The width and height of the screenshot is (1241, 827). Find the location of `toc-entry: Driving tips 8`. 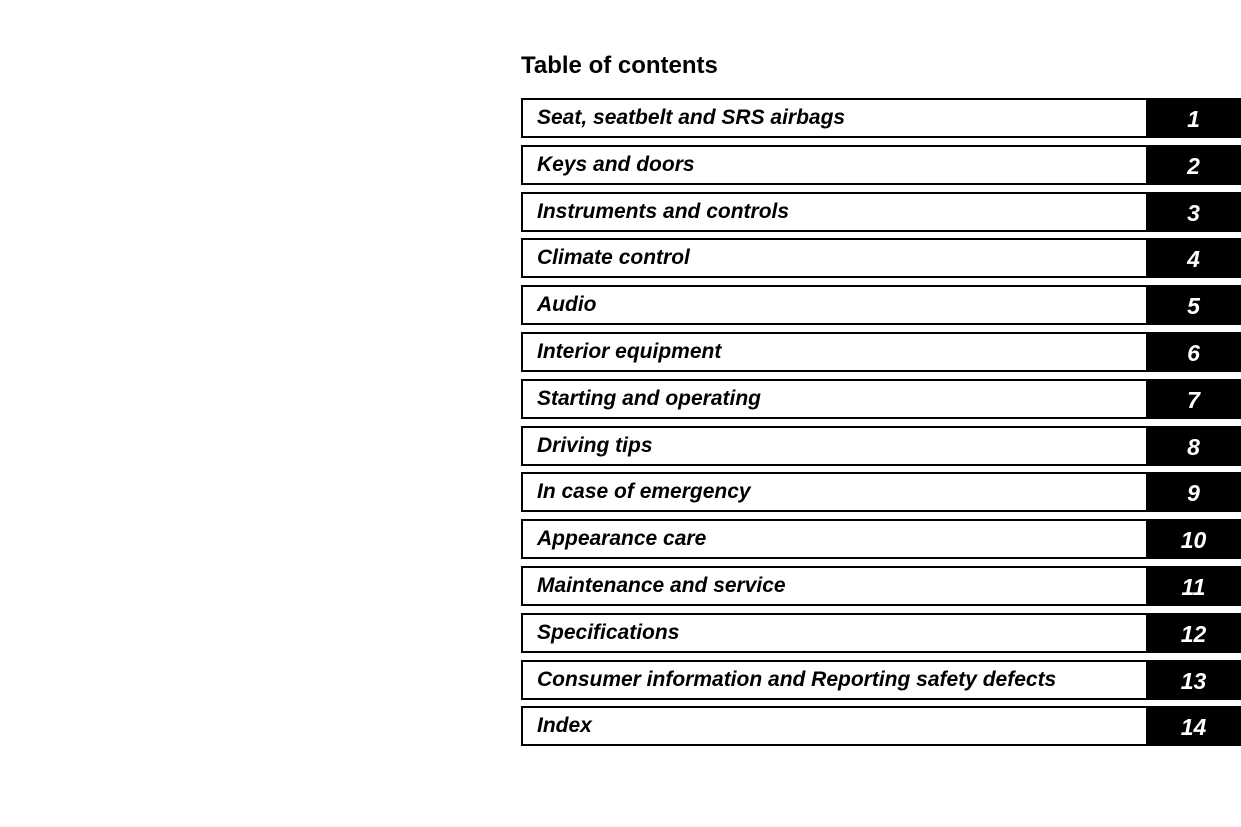

toc-entry: Driving tips 8 is located at coordinates (881, 446).